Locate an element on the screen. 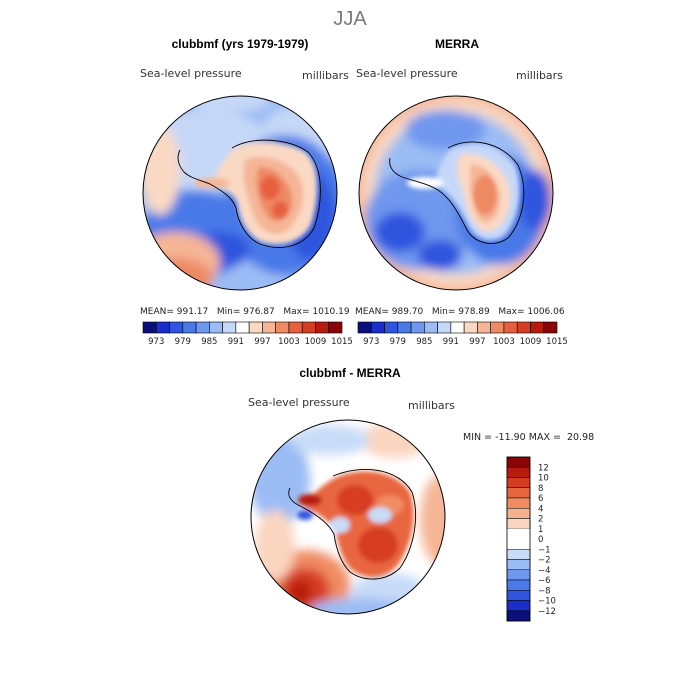 Image resolution: width=700 pixels, height=700 pixels. diff-colorbar-tick-label: 6 is located at coordinates (540, 499).